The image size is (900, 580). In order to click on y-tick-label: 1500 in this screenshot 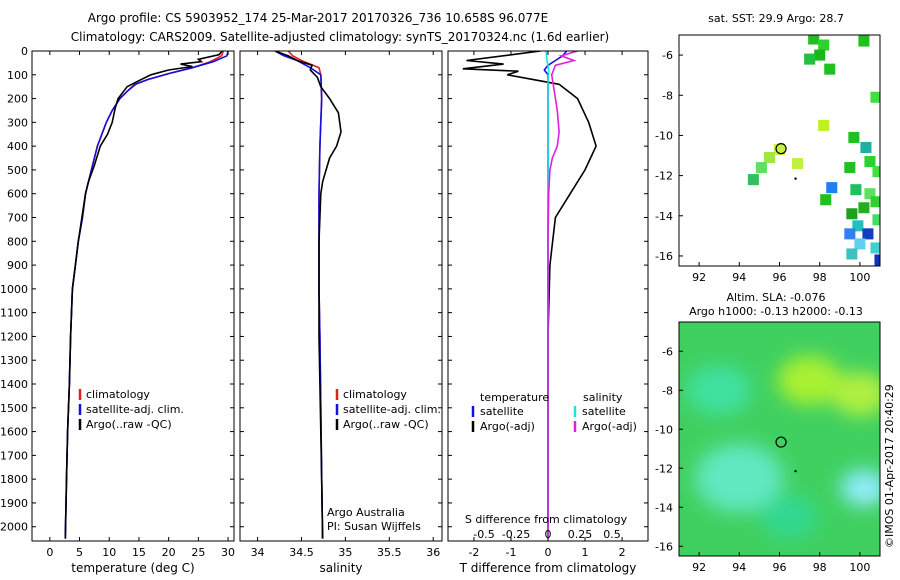, I will do `click(14, 408)`.